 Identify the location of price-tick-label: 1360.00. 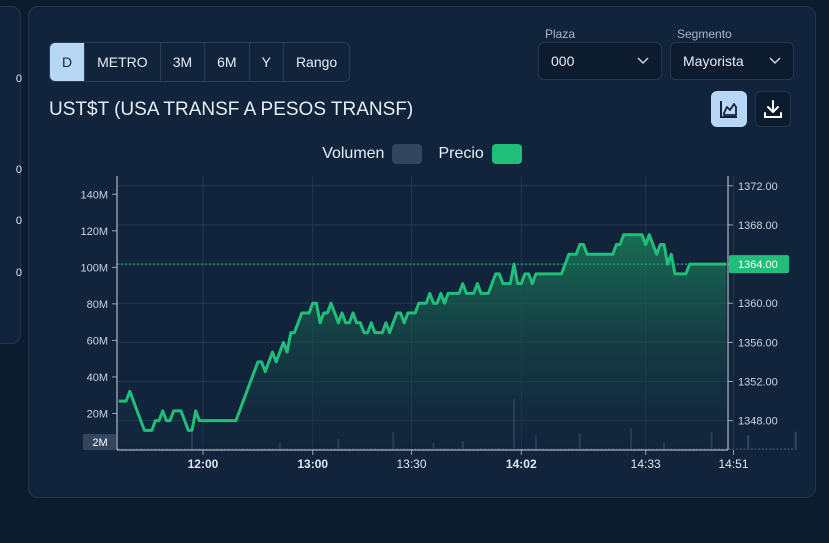
(758, 304).